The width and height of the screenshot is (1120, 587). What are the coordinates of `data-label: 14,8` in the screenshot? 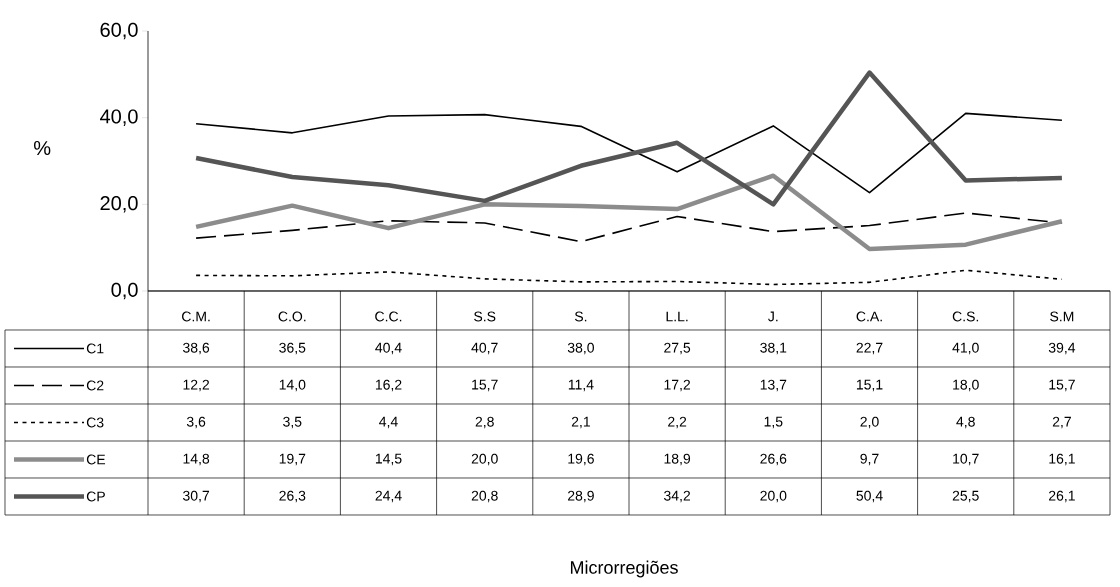 It's located at (196, 459).